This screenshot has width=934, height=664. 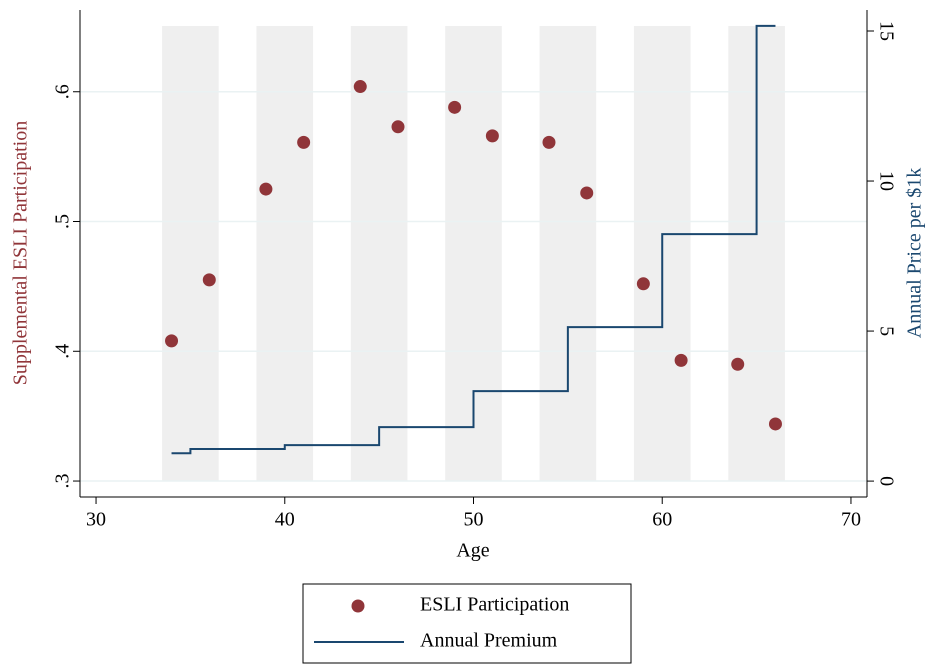 What do you see at coordinates (21, 253) in the screenshot?
I see `y-axis-title: Supplemental ESLI Participation` at bounding box center [21, 253].